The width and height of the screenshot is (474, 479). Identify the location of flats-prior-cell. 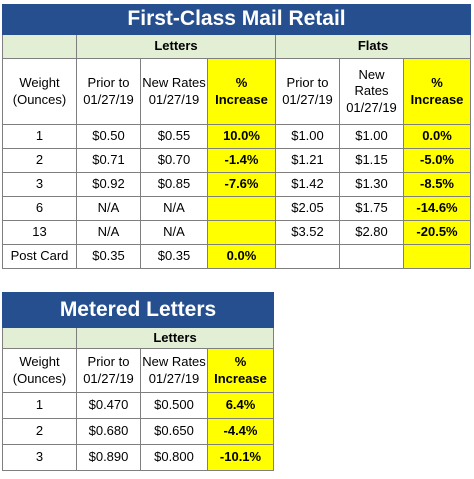
(307, 256).